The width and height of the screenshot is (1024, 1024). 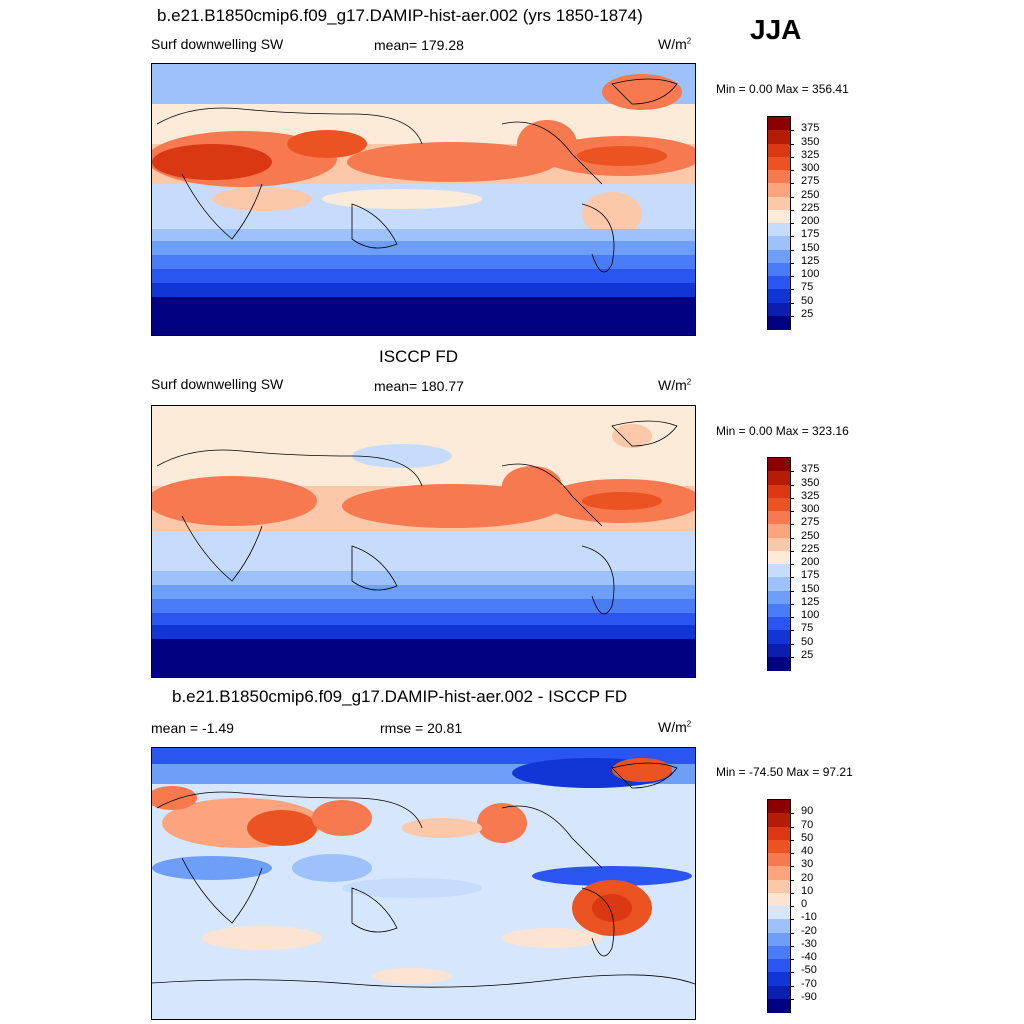 What do you see at coordinates (807, 851) in the screenshot?
I see `colorbar-tick-label: 40` at bounding box center [807, 851].